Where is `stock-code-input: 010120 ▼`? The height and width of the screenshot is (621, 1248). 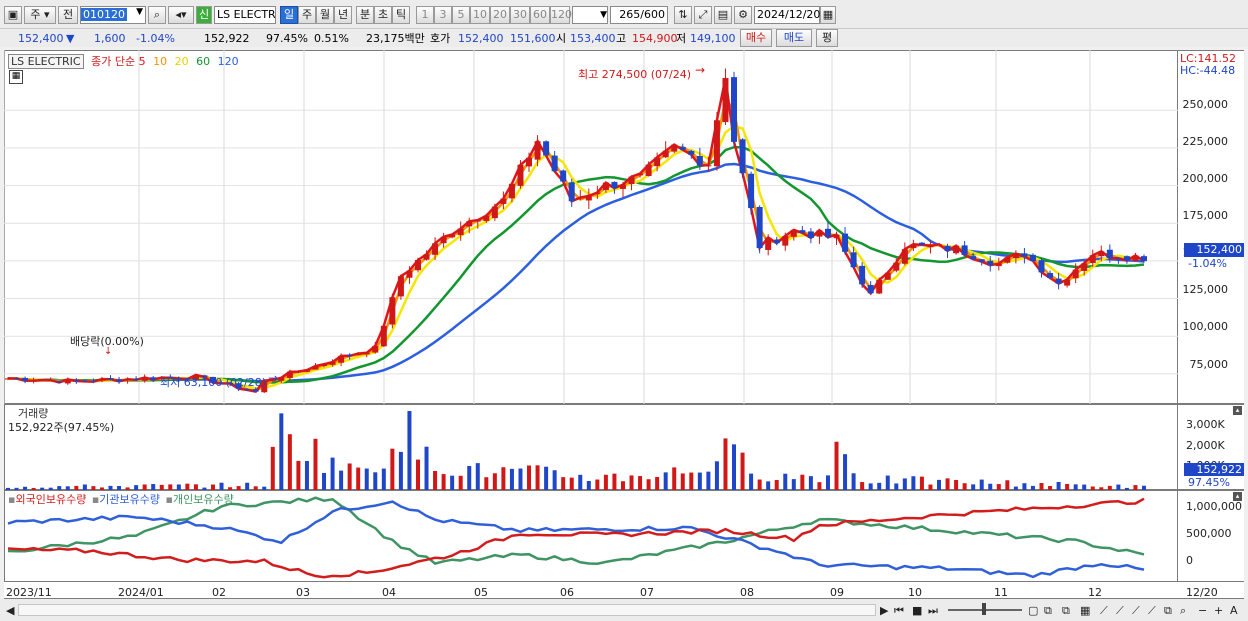
stock-code-input: 010120 ▼ is located at coordinates (113, 15).